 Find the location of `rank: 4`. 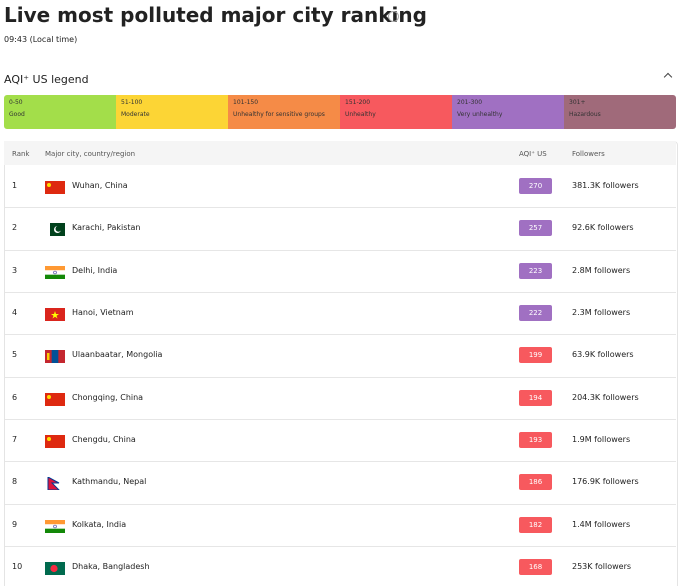

rank: 4 is located at coordinates (15, 313).